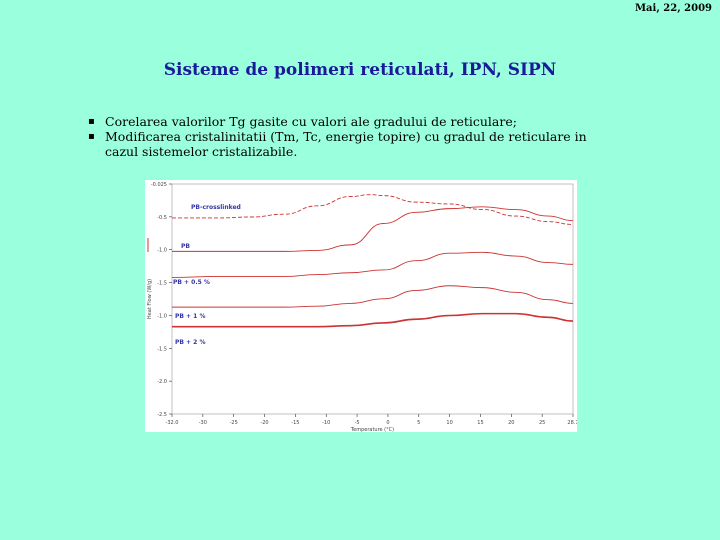 This screenshot has height=540, width=720. Describe the element at coordinates (162, 218) in the screenshot. I see `y-tick-label: -0.5` at that location.